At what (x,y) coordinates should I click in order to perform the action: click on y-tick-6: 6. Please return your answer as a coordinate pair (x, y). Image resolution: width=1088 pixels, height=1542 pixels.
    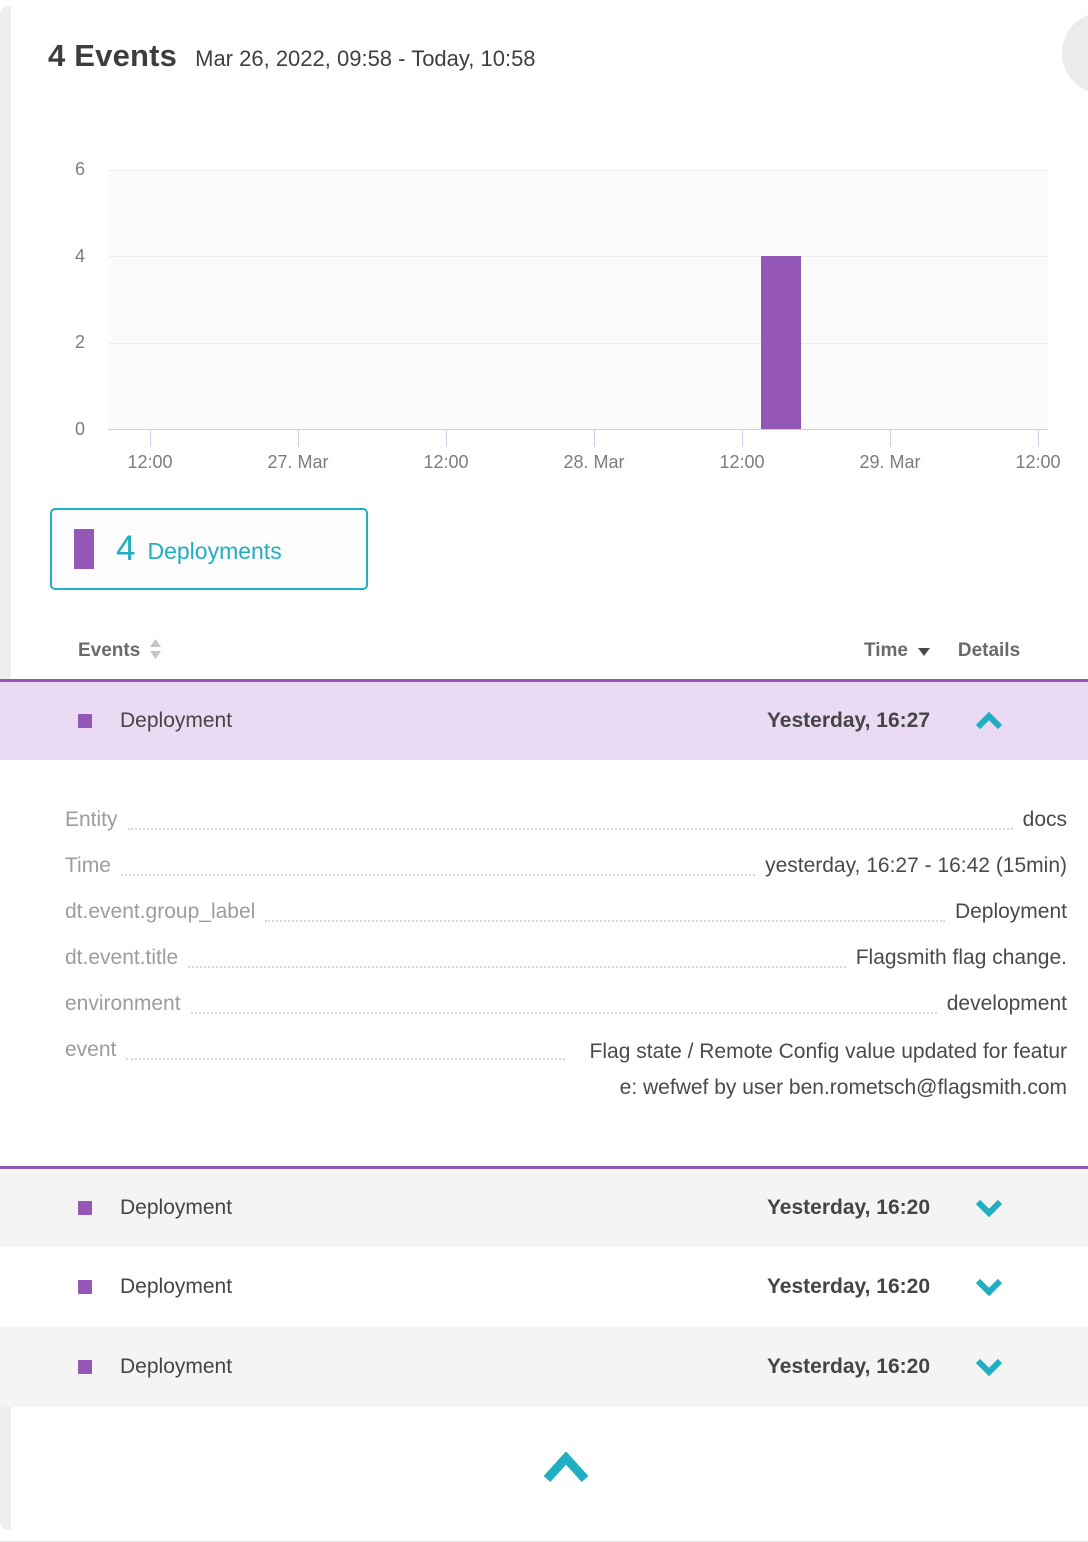
    Looking at the image, I should click on (79, 169).